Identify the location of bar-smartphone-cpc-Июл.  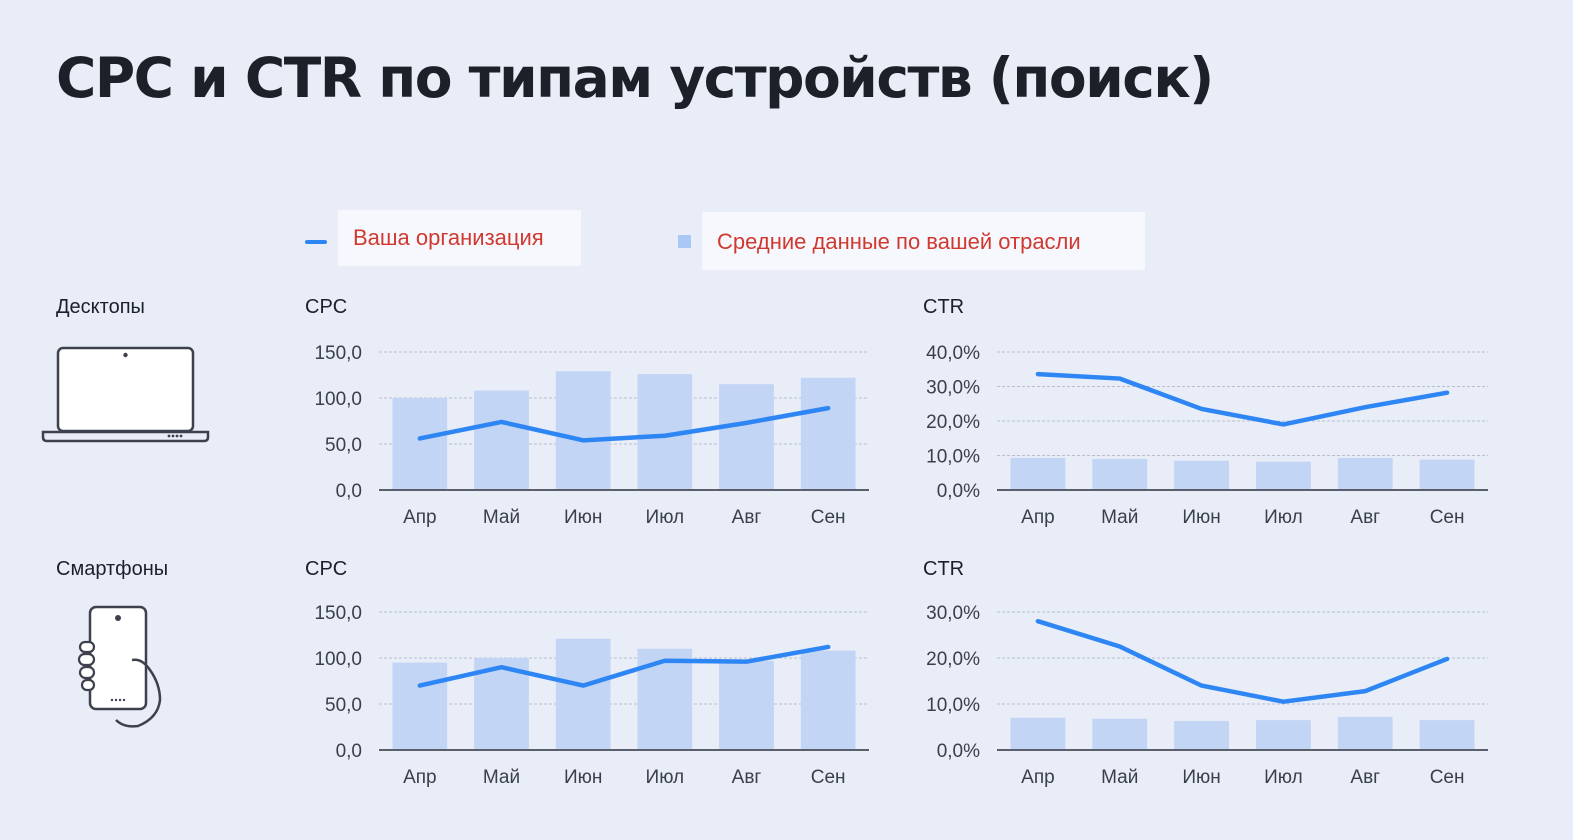
(665, 699).